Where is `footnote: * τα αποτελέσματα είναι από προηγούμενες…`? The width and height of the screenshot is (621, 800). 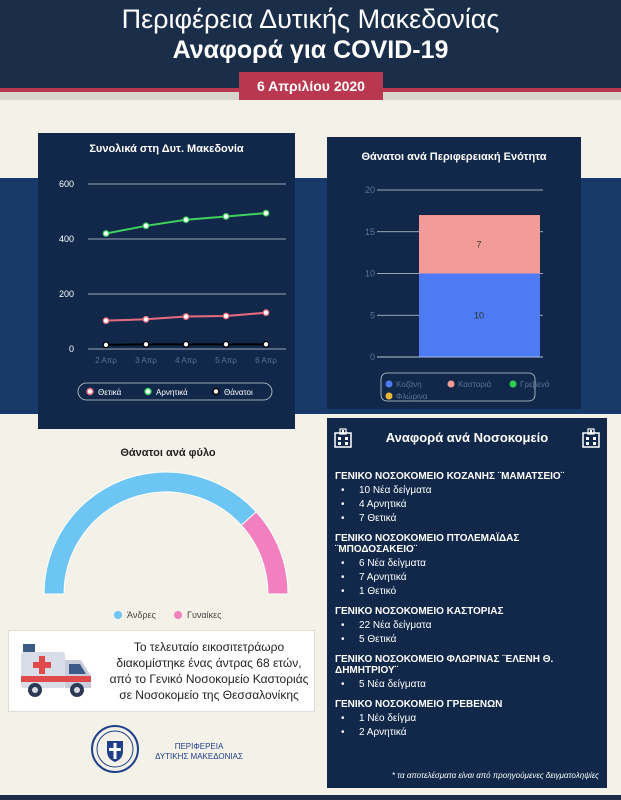
footnote: * τα αποτελέσματα είναι από προηγούμενες… is located at coordinates (495, 775).